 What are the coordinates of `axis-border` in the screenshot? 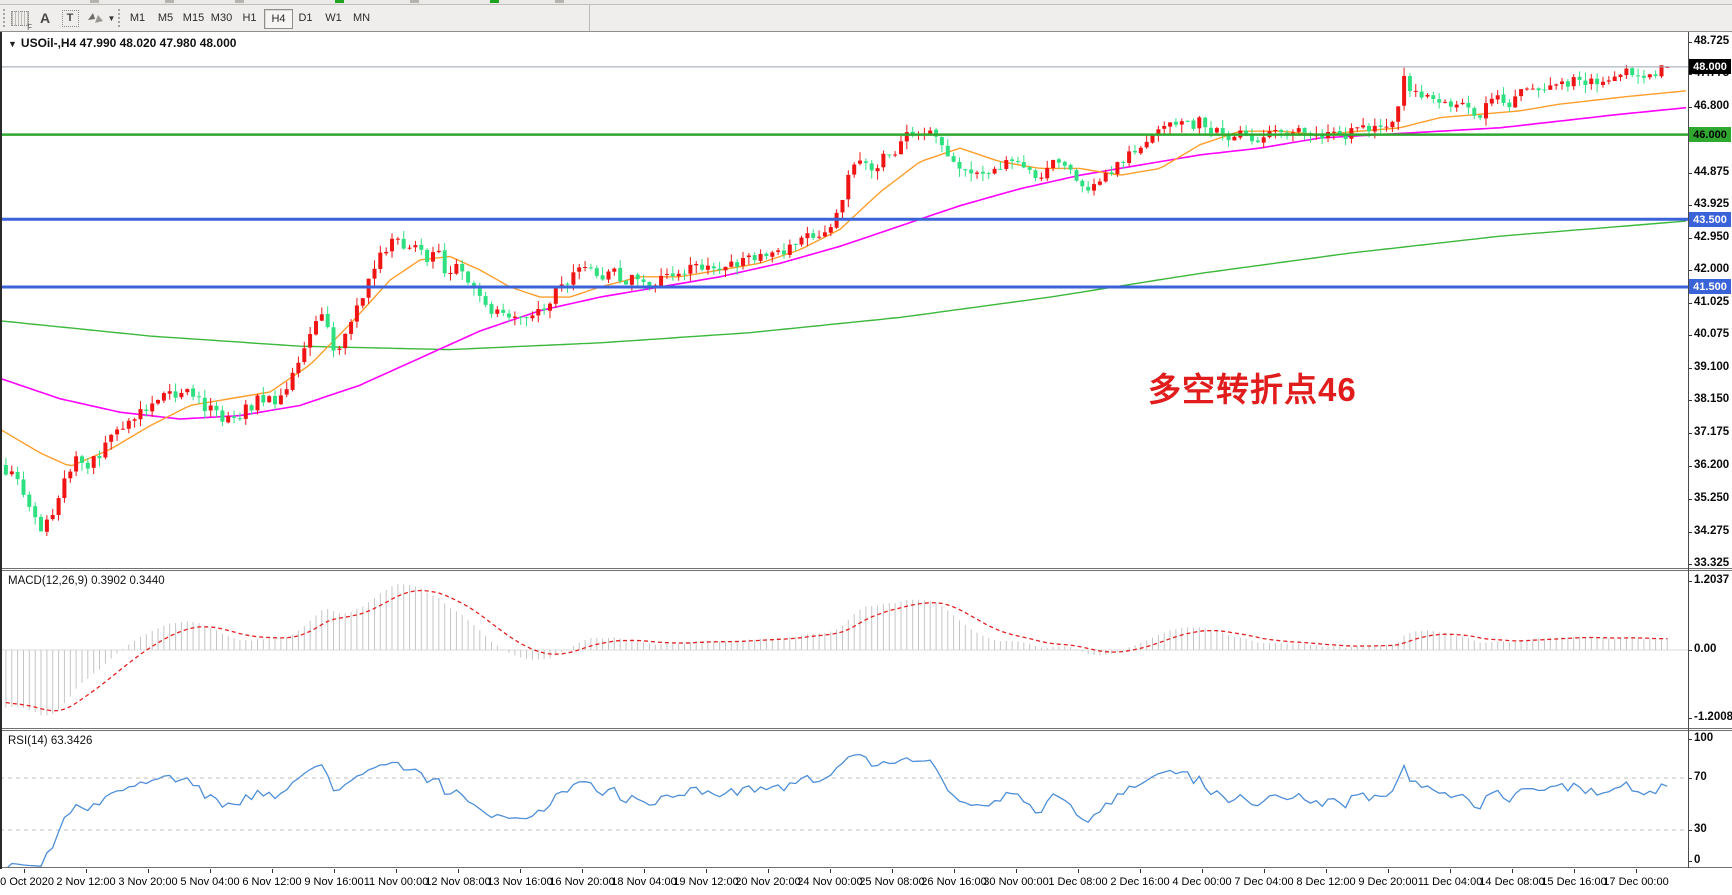 It's located at (1688, 450).